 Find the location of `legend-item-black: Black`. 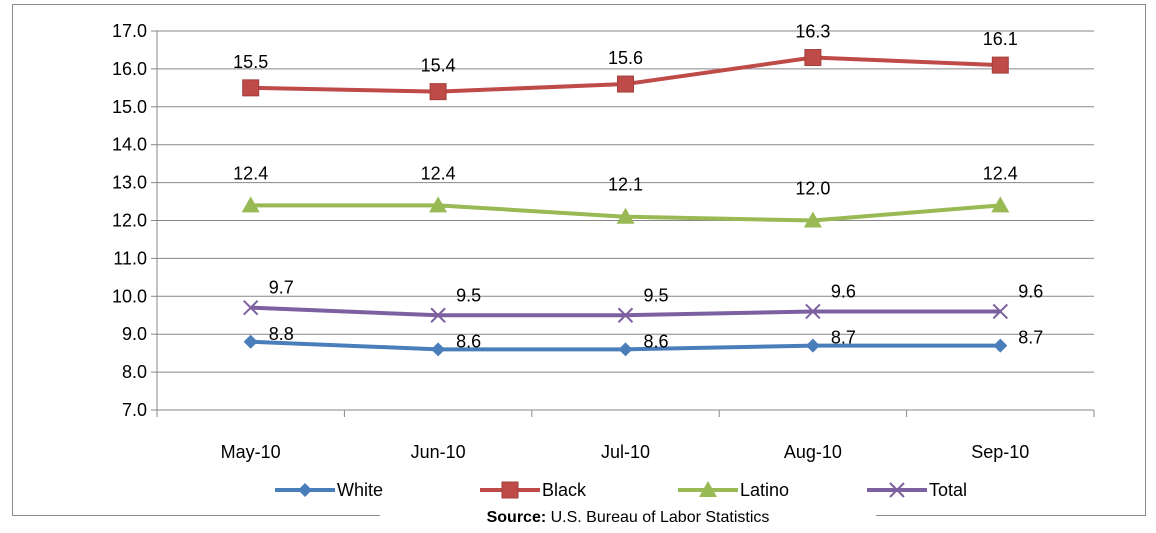

legend-item-black: Black is located at coordinates (533, 490).